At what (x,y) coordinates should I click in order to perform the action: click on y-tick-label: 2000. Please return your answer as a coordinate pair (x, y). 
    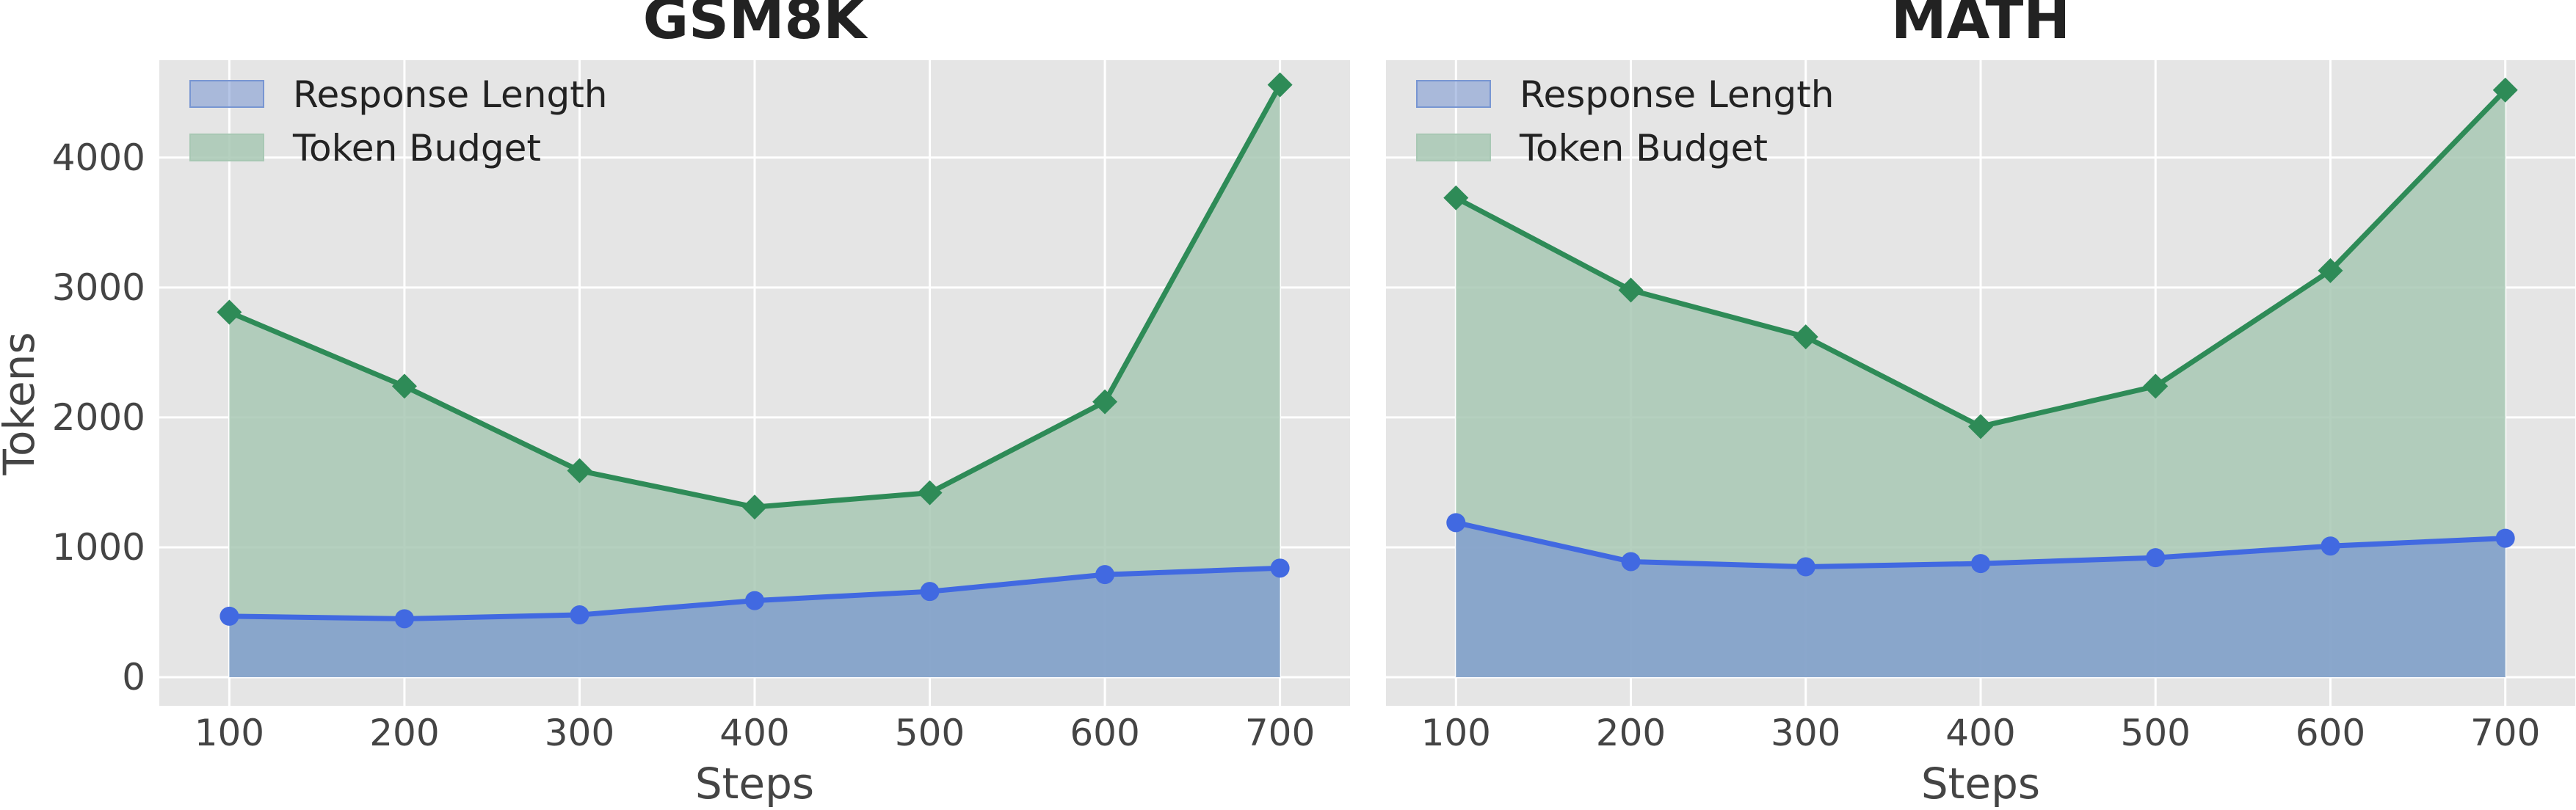
    Looking at the image, I should click on (99, 418).